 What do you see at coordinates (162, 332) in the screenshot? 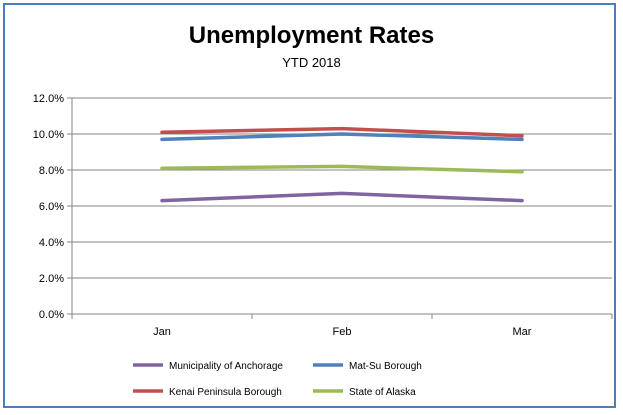
I see `x-tick-label: Jan` at bounding box center [162, 332].